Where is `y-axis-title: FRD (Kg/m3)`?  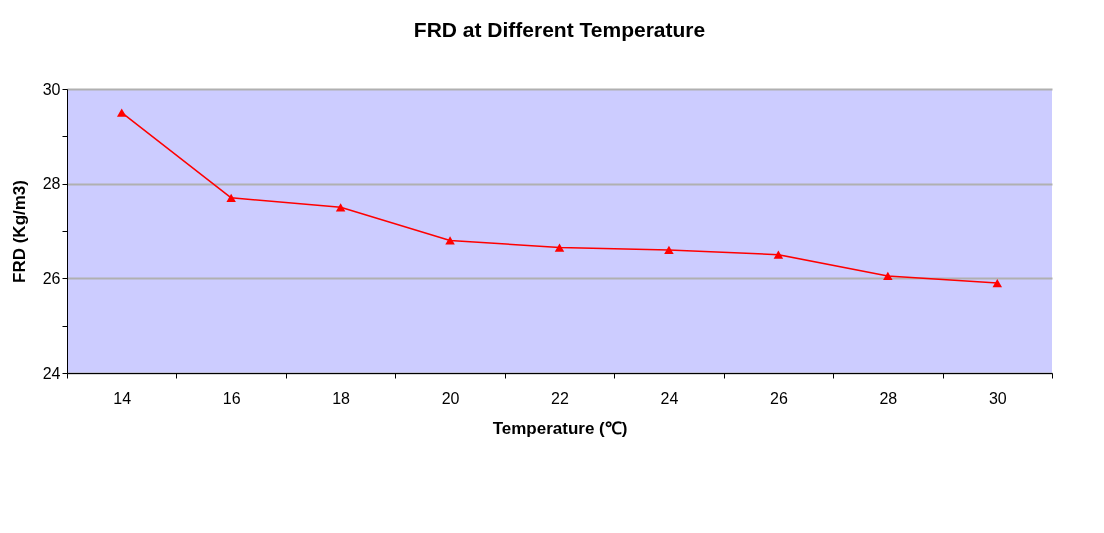
y-axis-title: FRD (Kg/m3) is located at coordinates (19, 231).